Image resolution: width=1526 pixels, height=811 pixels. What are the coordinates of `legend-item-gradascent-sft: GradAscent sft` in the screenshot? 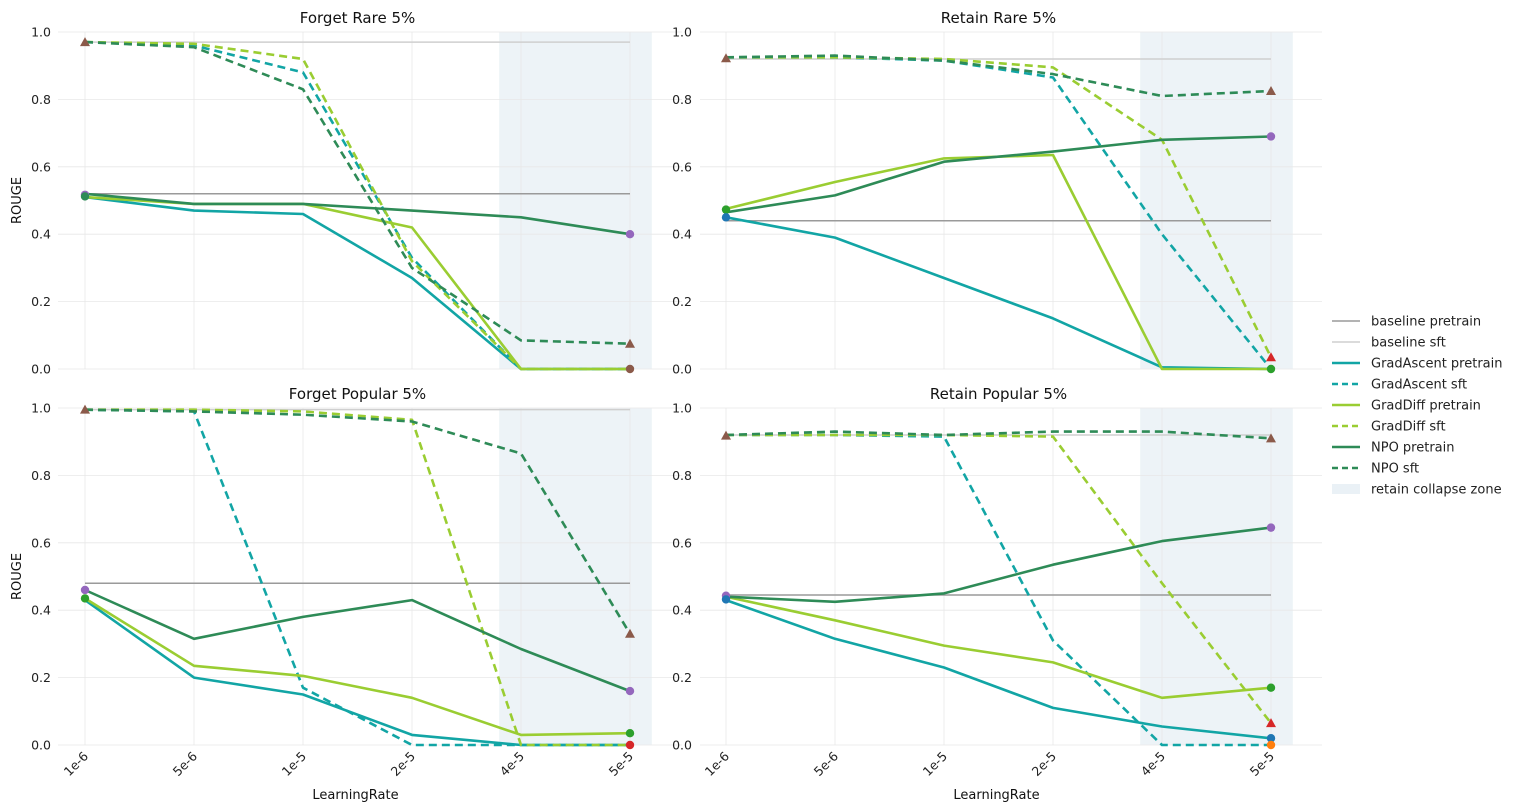 It's located at (1399, 385).